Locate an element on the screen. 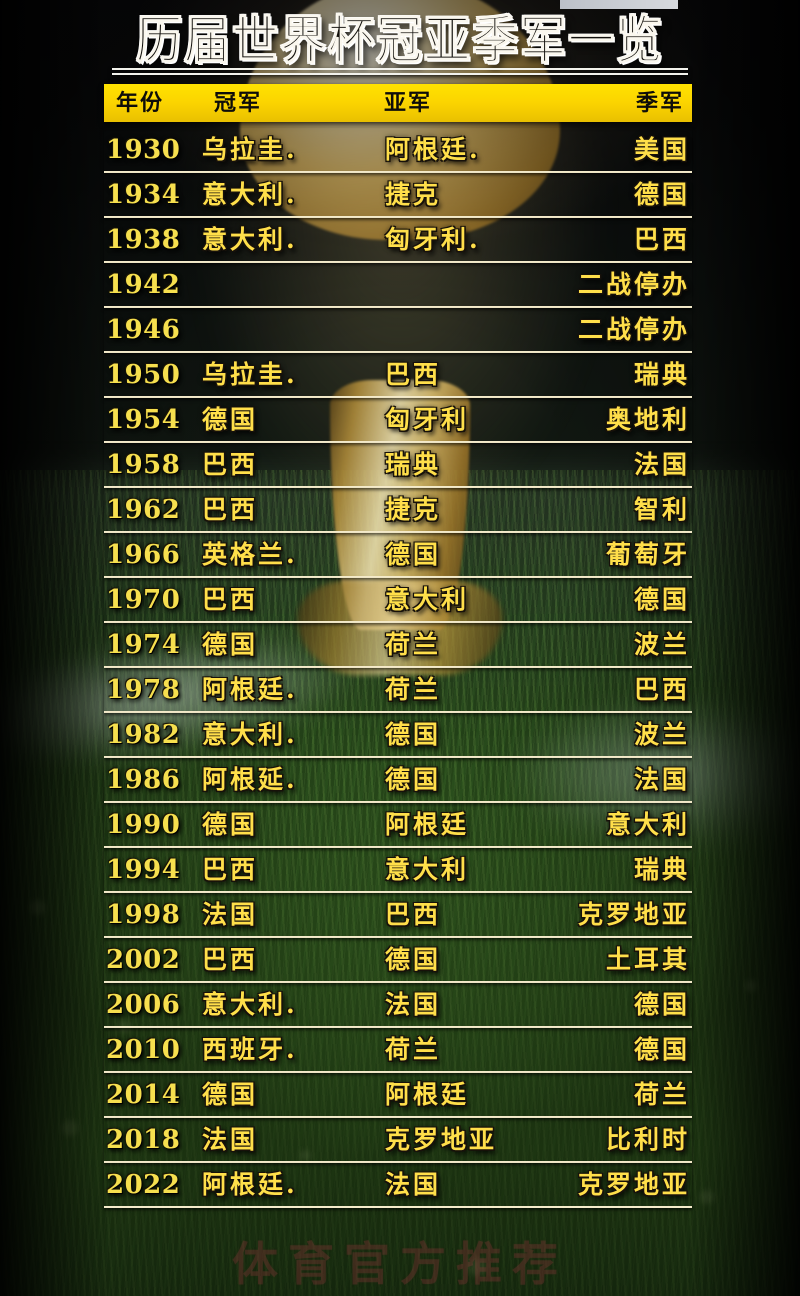  cell-year: 1950 is located at coordinates (143, 375).